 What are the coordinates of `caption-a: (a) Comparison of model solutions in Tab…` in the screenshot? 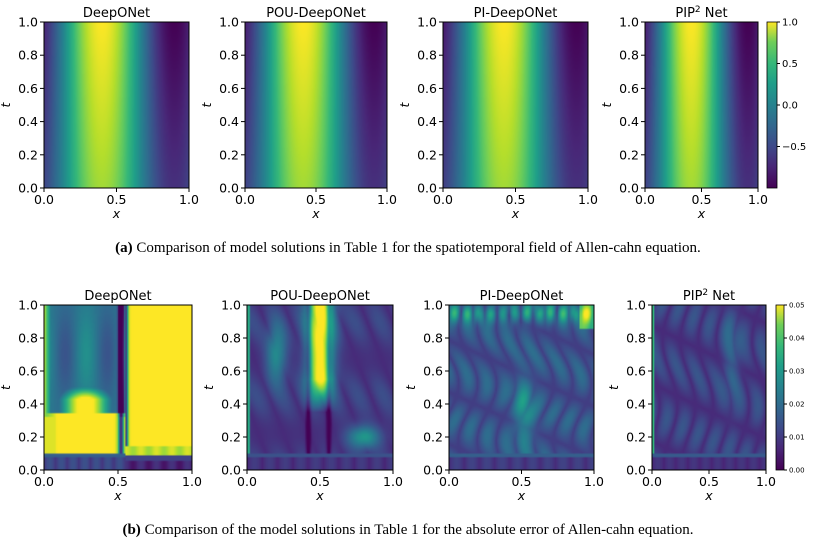 It's located at (408, 248).